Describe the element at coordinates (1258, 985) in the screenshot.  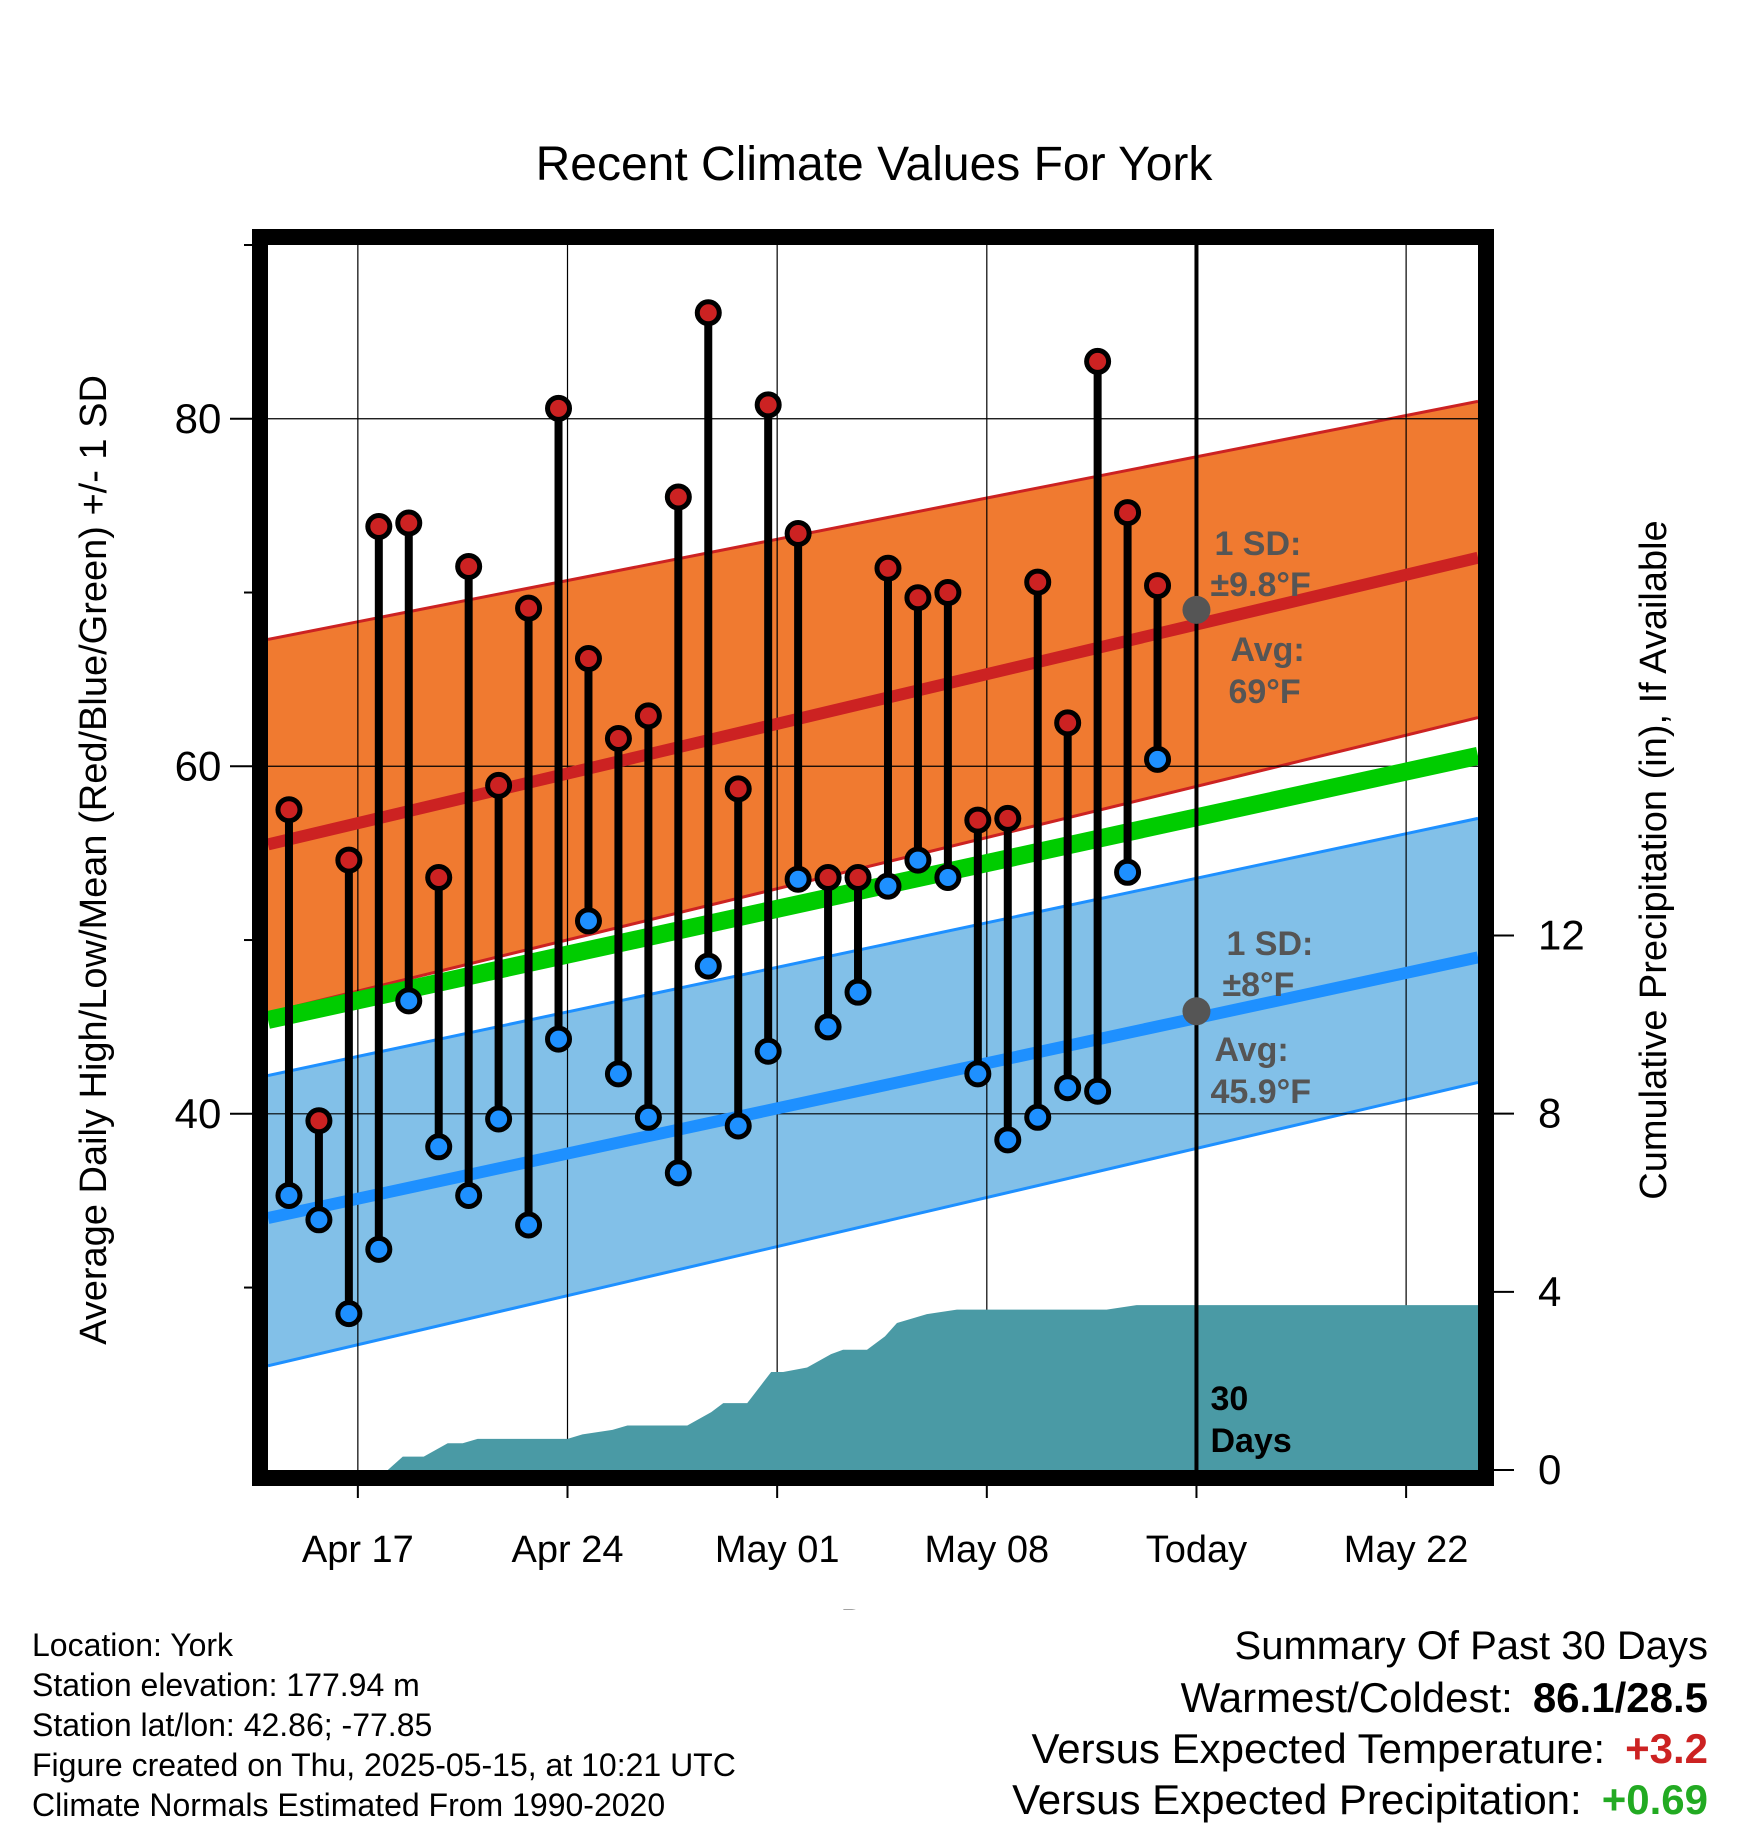
I see `low-sd-value: ±8°F` at that location.